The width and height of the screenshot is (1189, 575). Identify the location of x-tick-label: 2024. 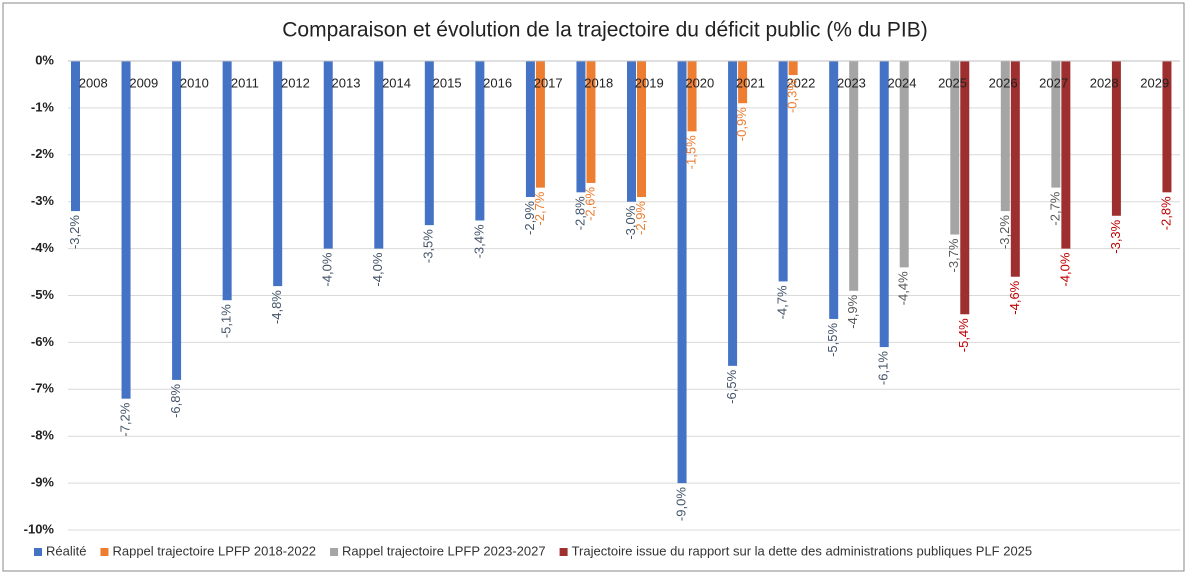
(902, 82).